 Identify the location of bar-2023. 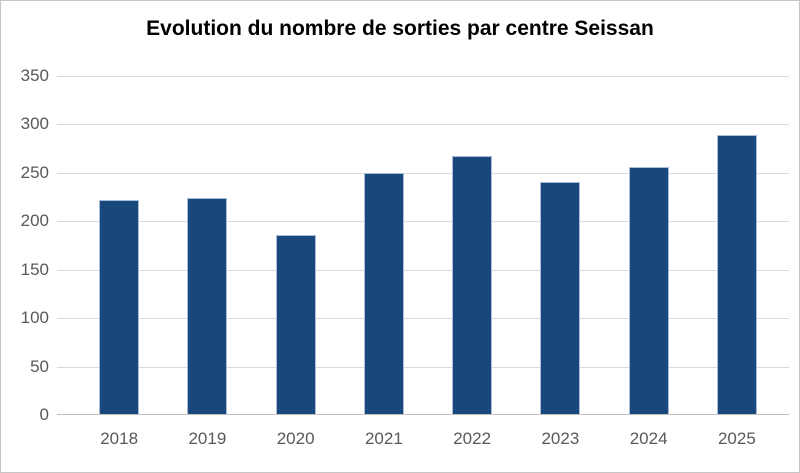
(560, 297).